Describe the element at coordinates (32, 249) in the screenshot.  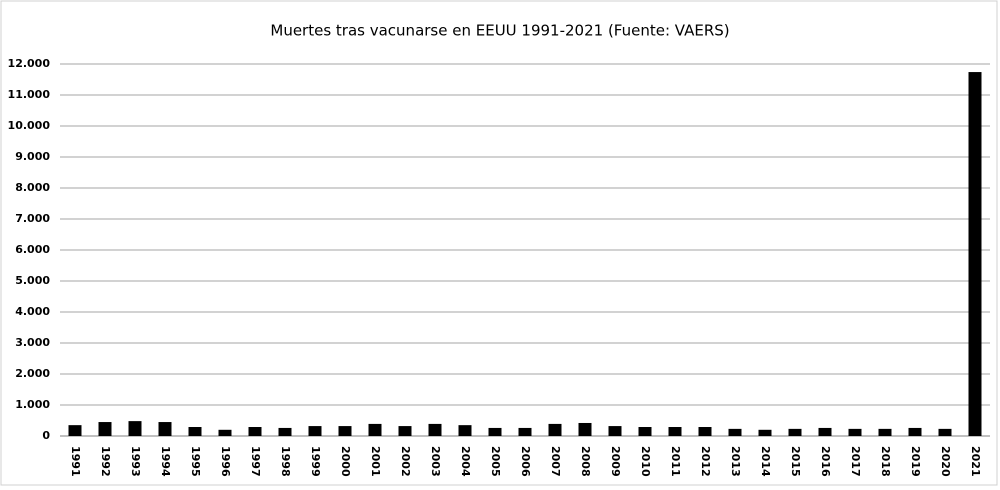
I see `y-tick-label: 6.000` at that location.